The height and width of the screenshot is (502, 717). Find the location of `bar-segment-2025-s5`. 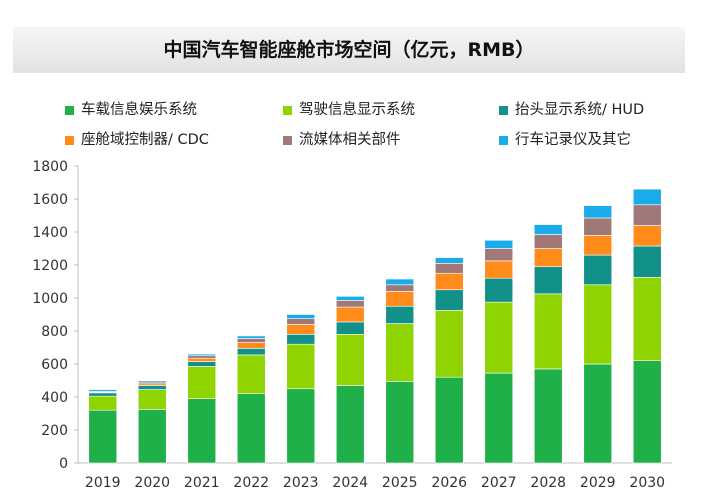

bar-segment-2025-s5 is located at coordinates (400, 282).